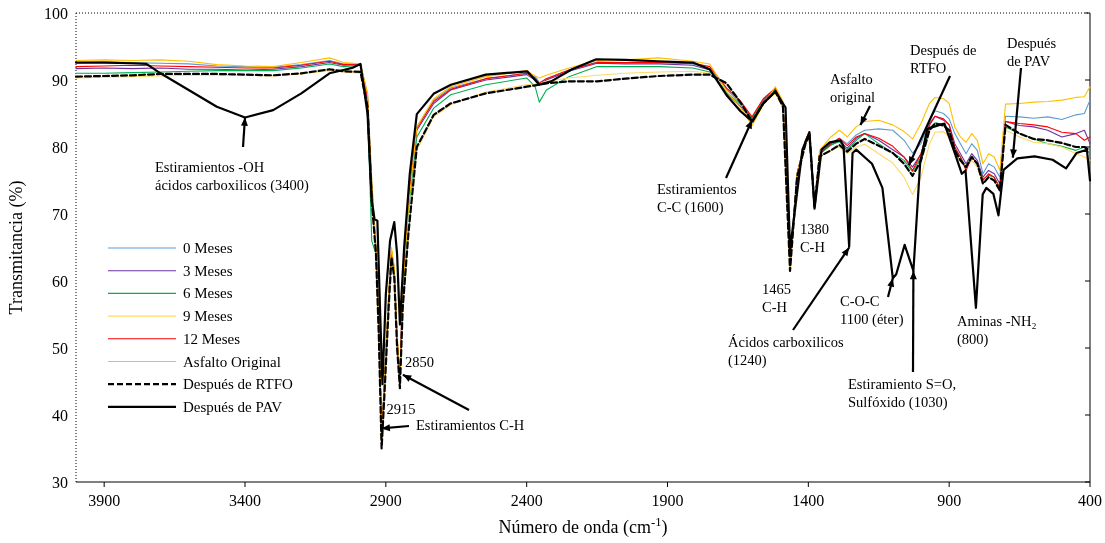 This screenshot has width=1105, height=543. Describe the element at coordinates (943, 59) in the screenshot. I see `annotation: Después de RTFO` at that location.